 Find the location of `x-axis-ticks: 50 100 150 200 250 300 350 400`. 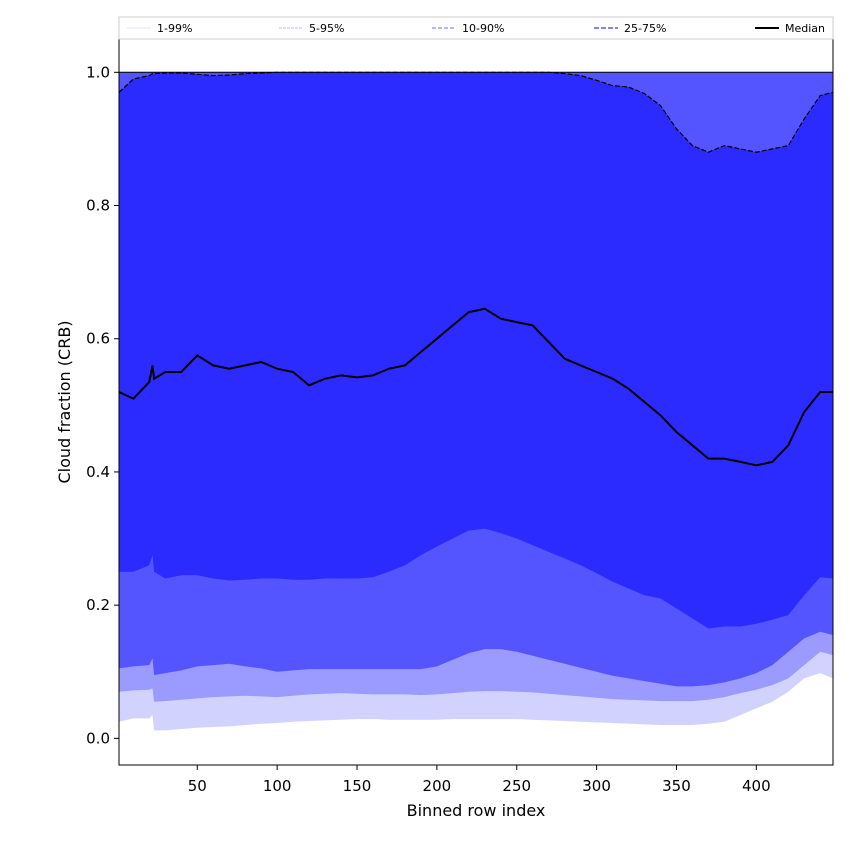

x-axis-ticks: 50 100 150 200 250 300 350 400 is located at coordinates (479, 780).